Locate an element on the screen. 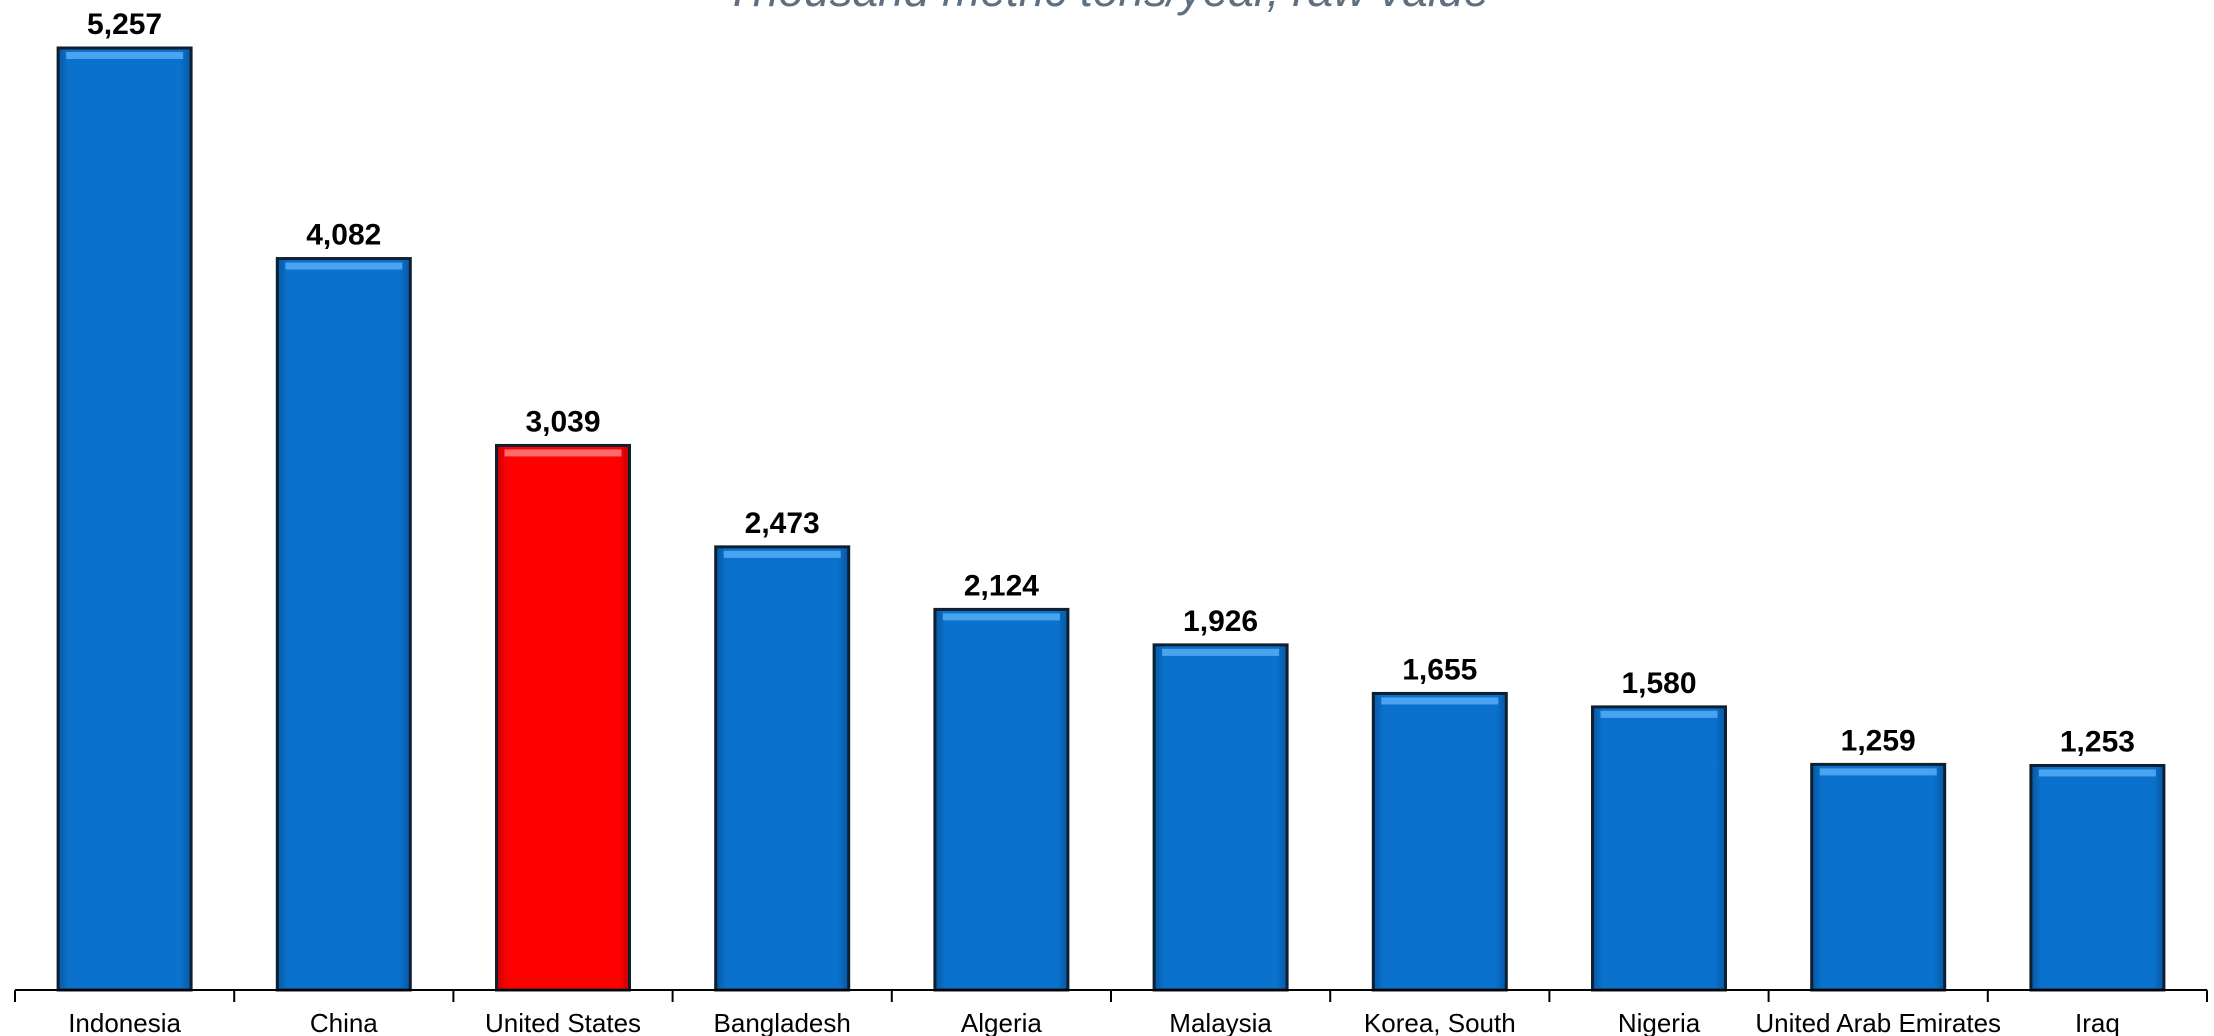 This screenshot has height=1036, width=2214. bar-united-arab-emirates is located at coordinates (1878, 877).